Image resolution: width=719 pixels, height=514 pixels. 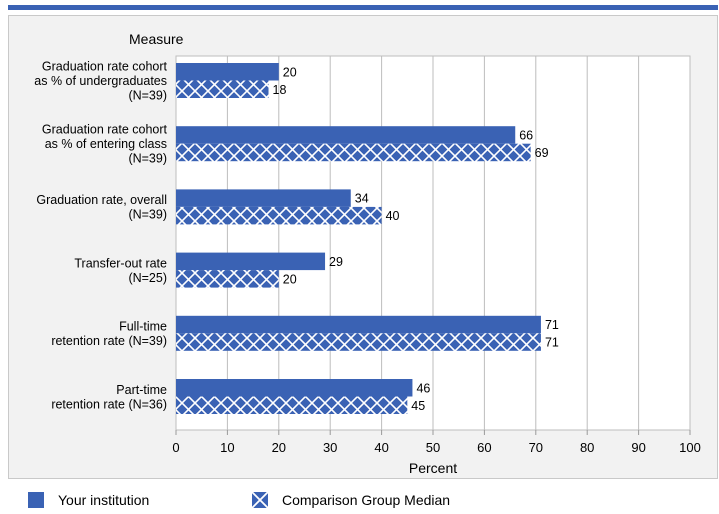 What do you see at coordinates (587, 447) in the screenshot?
I see `x-tick-label: 80` at bounding box center [587, 447].